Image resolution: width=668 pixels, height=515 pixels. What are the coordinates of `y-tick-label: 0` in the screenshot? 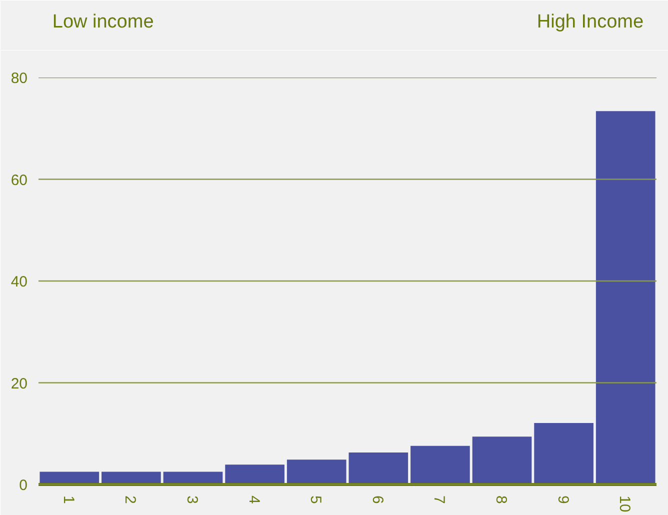 It's located at (23, 485).